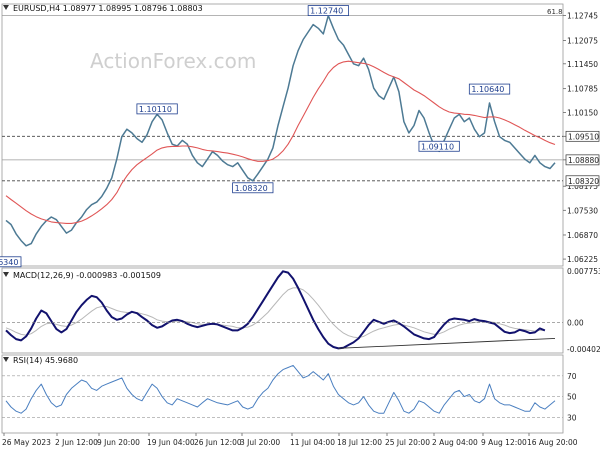 The height and width of the screenshot is (454, 600). What do you see at coordinates (582, 112) in the screenshot?
I see `price-tick-label: 1.10150` at bounding box center [582, 112].